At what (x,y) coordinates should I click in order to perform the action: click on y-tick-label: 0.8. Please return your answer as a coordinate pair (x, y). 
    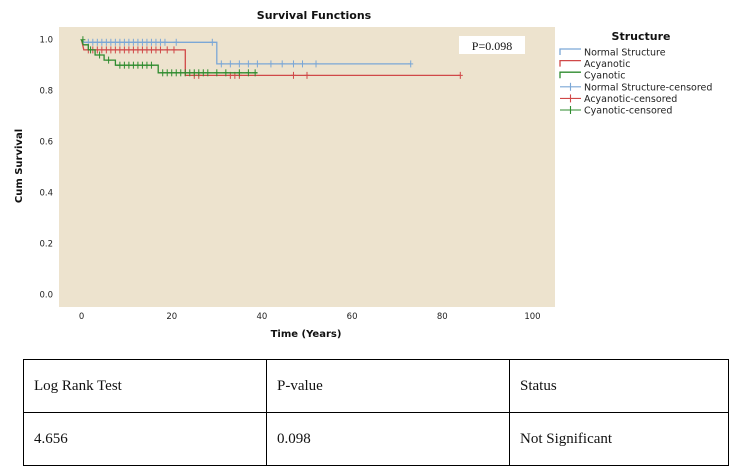
    Looking at the image, I should click on (46, 92).